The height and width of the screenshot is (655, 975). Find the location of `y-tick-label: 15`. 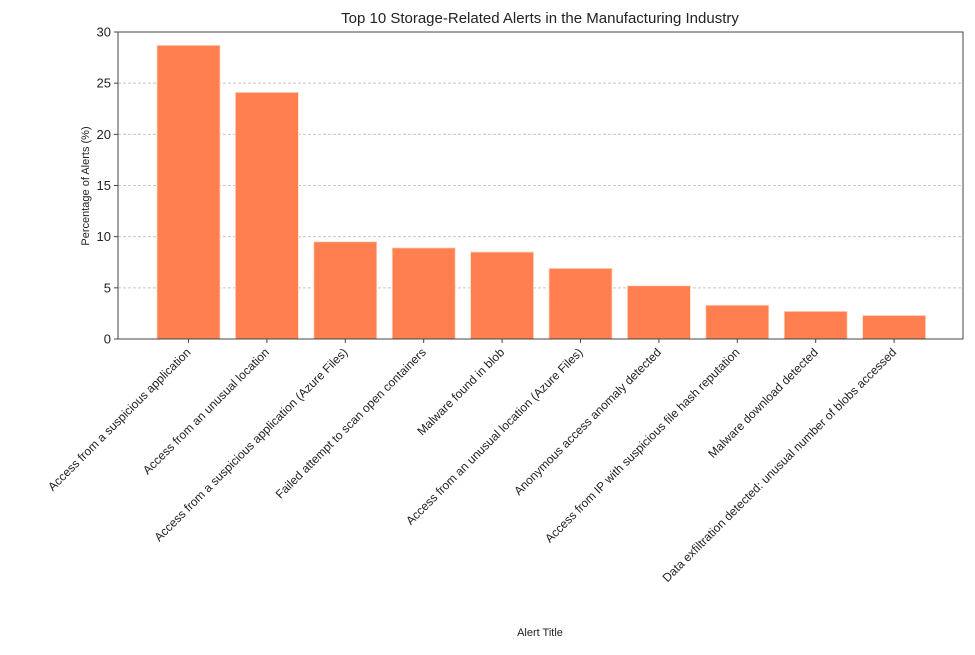

y-tick-label: 15 is located at coordinates (104, 185).